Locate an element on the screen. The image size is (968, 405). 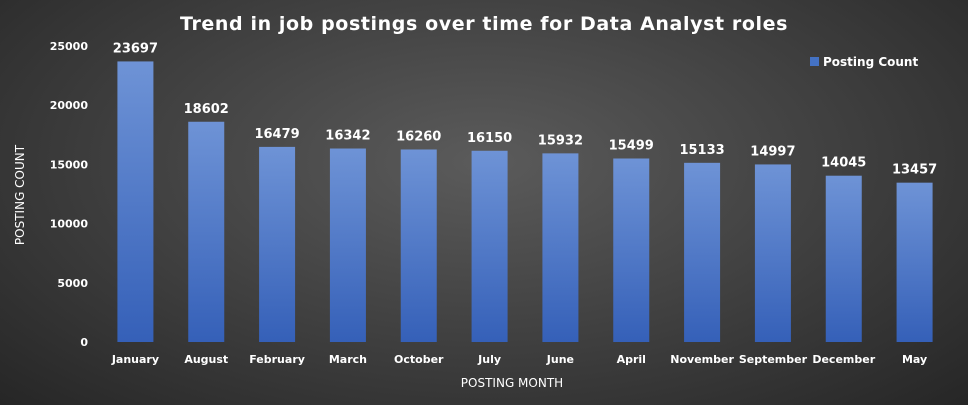
data-label: 18602 is located at coordinates (206, 109).